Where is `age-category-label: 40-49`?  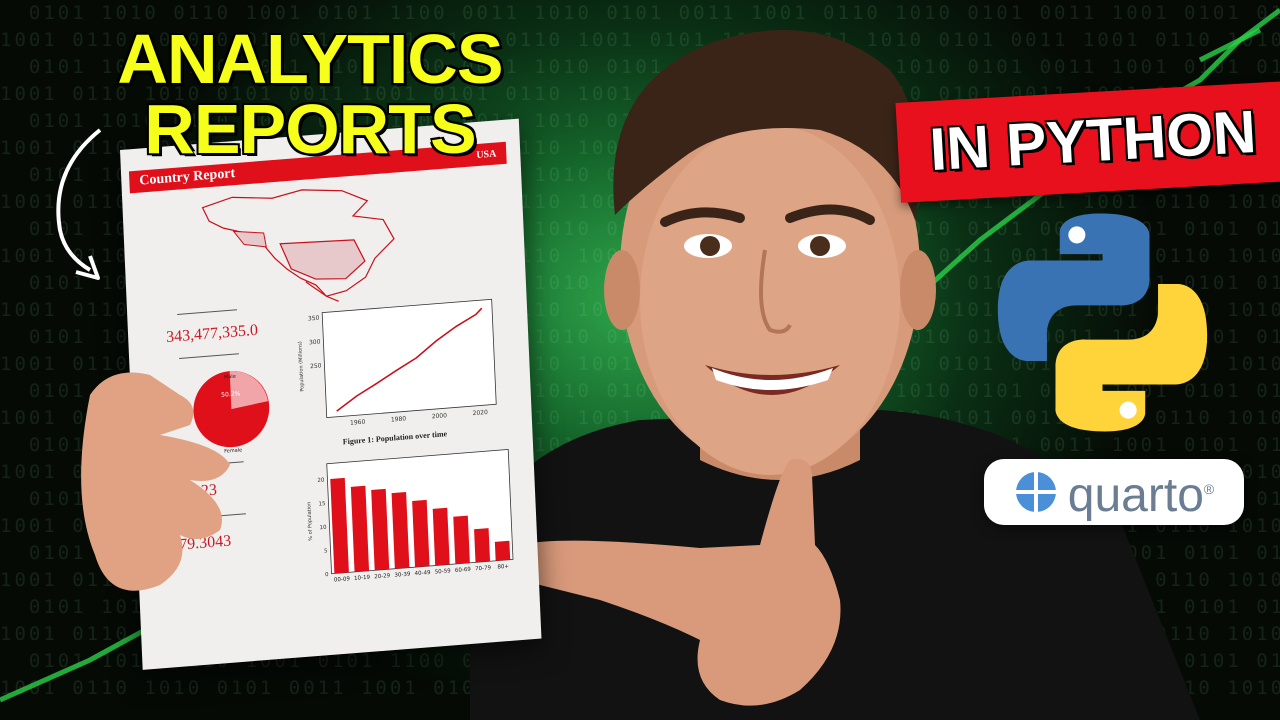
age-category-label: 40-49 is located at coordinates (422, 573).